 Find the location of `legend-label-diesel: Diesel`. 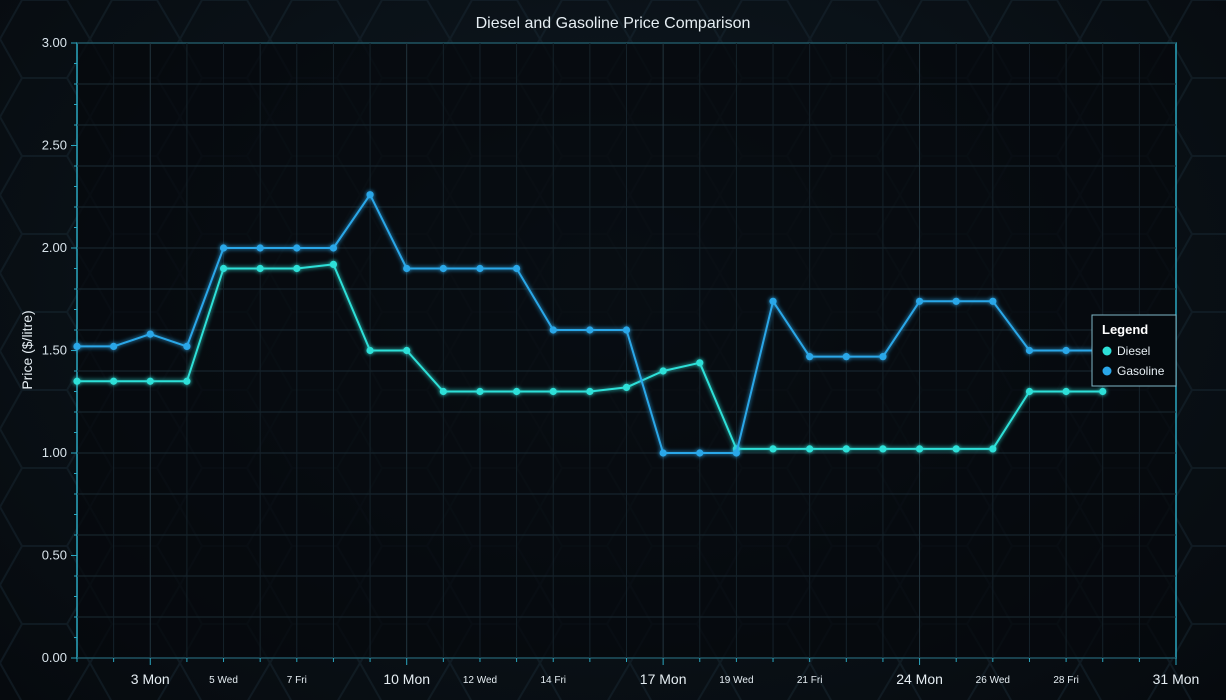

legend-label-diesel: Diesel is located at coordinates (1133, 351).